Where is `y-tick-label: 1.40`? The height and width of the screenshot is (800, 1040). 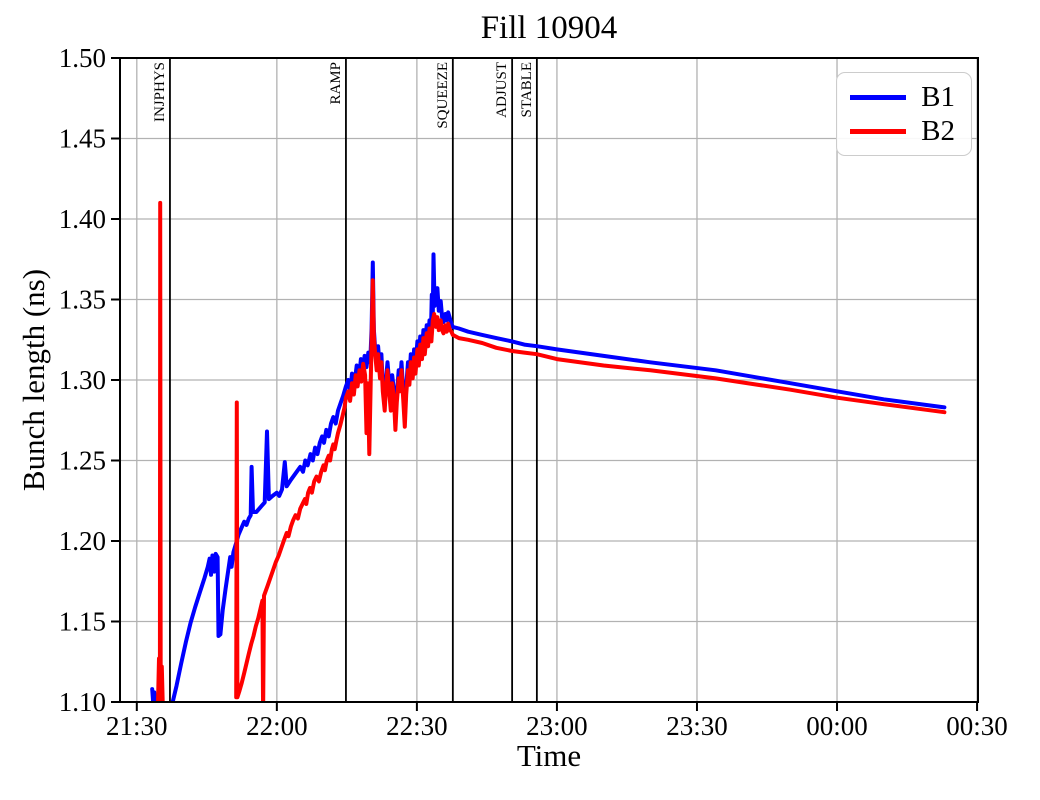
y-tick-label: 1.40 is located at coordinates (82, 219).